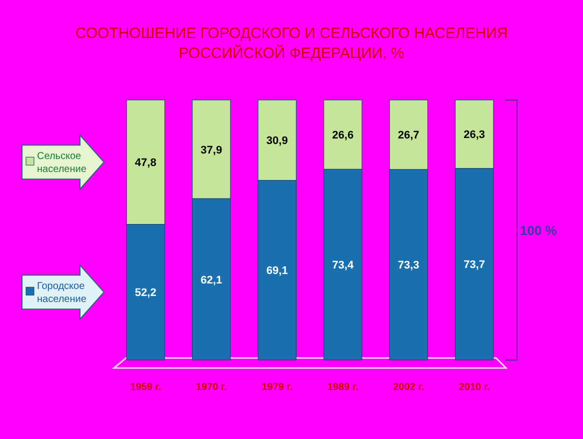 The width and height of the screenshot is (583, 439). I want to click on x-tick-label: 2002 г., so click(408, 387).